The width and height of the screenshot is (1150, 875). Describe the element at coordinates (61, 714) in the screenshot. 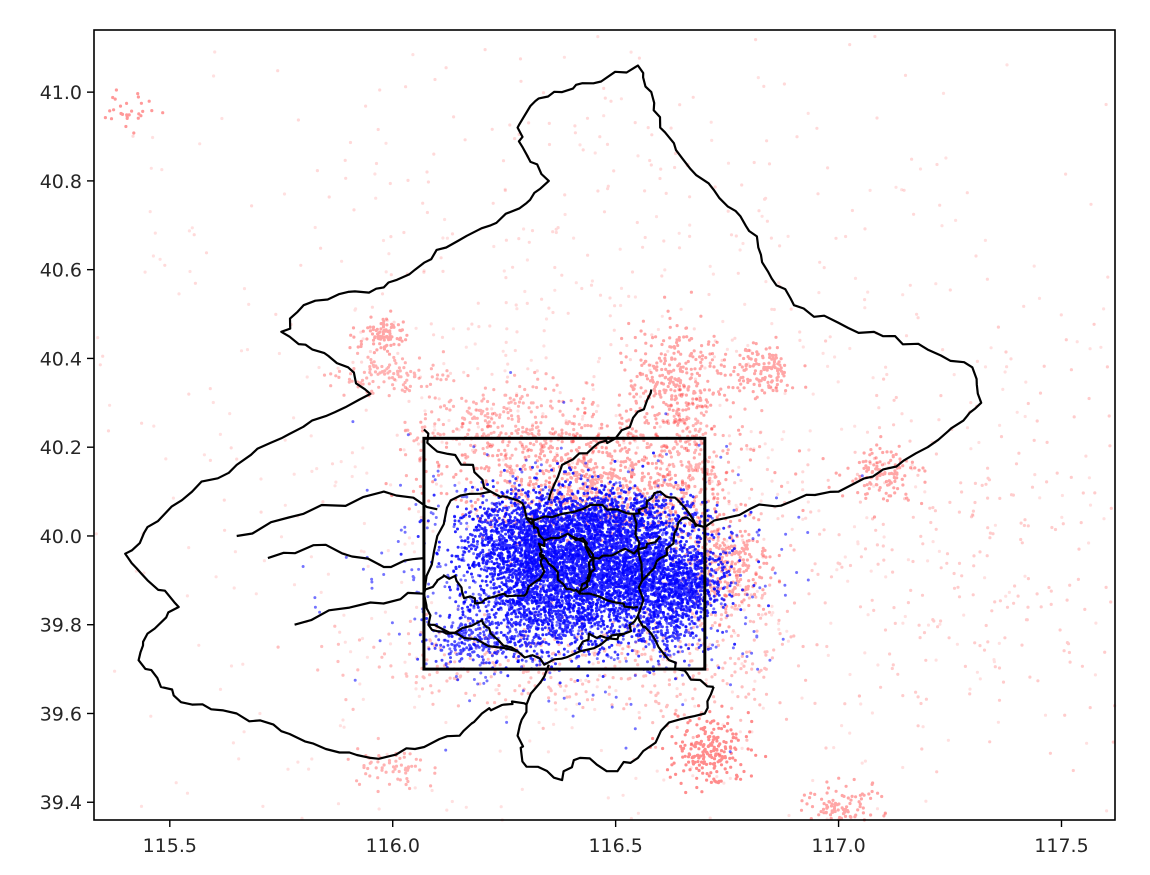

I see `y-tick-label: 39.6` at that location.